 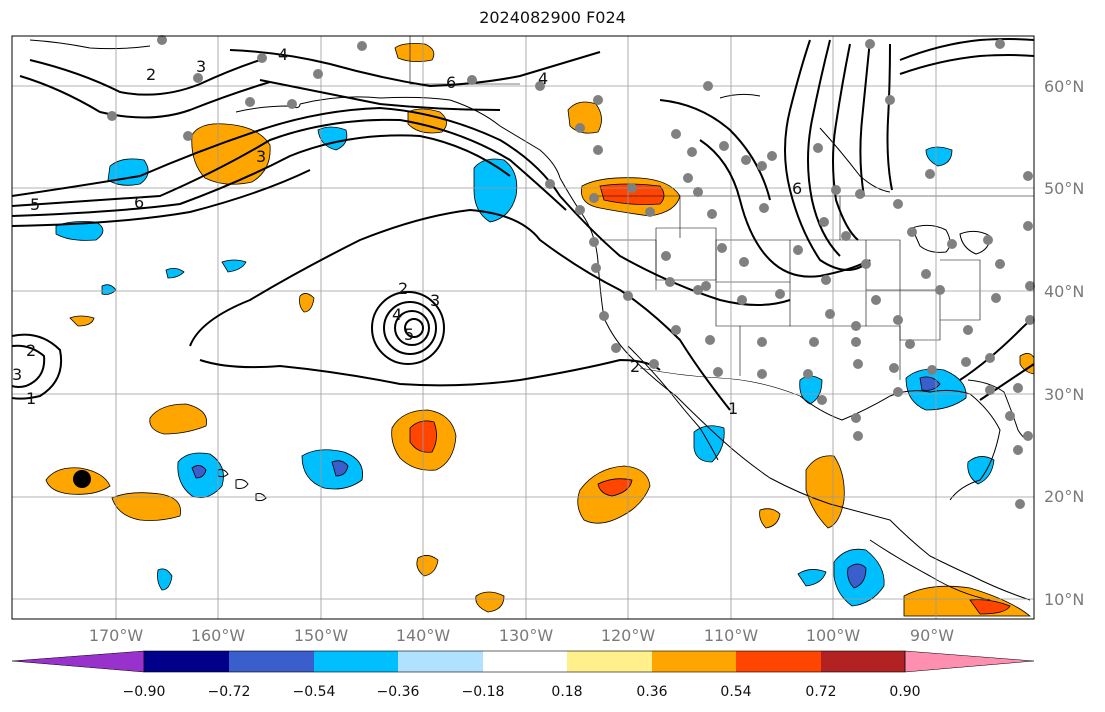 I want to click on colorbar-high-arrow, so click(x=969, y=661).